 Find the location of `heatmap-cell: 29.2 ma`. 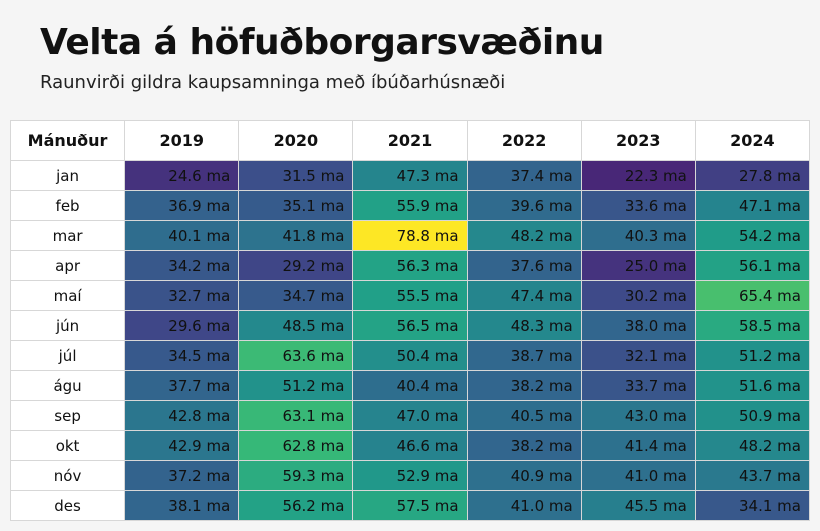

heatmap-cell: 29.2 ma is located at coordinates (296, 265).